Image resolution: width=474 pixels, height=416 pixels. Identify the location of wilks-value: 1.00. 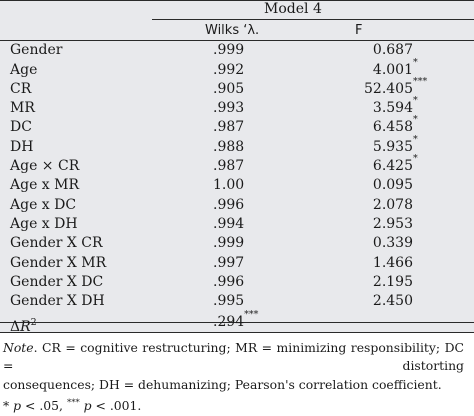
(229, 185).